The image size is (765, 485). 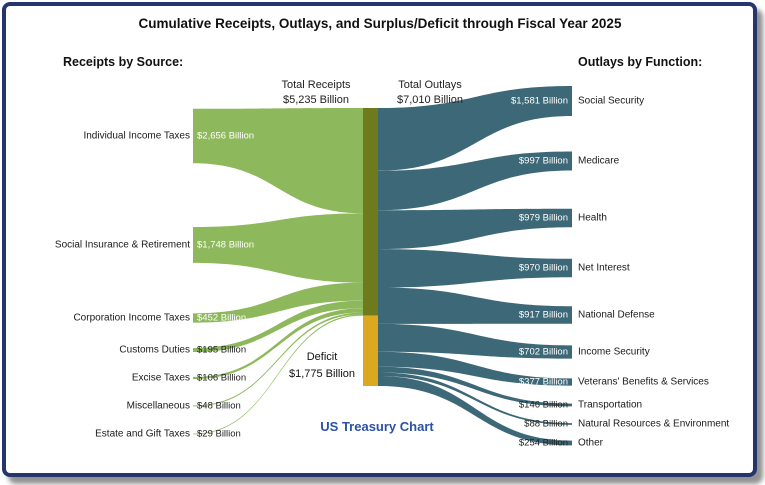 What do you see at coordinates (614, 352) in the screenshot?
I see `outlay-label-5: Income Security` at bounding box center [614, 352].